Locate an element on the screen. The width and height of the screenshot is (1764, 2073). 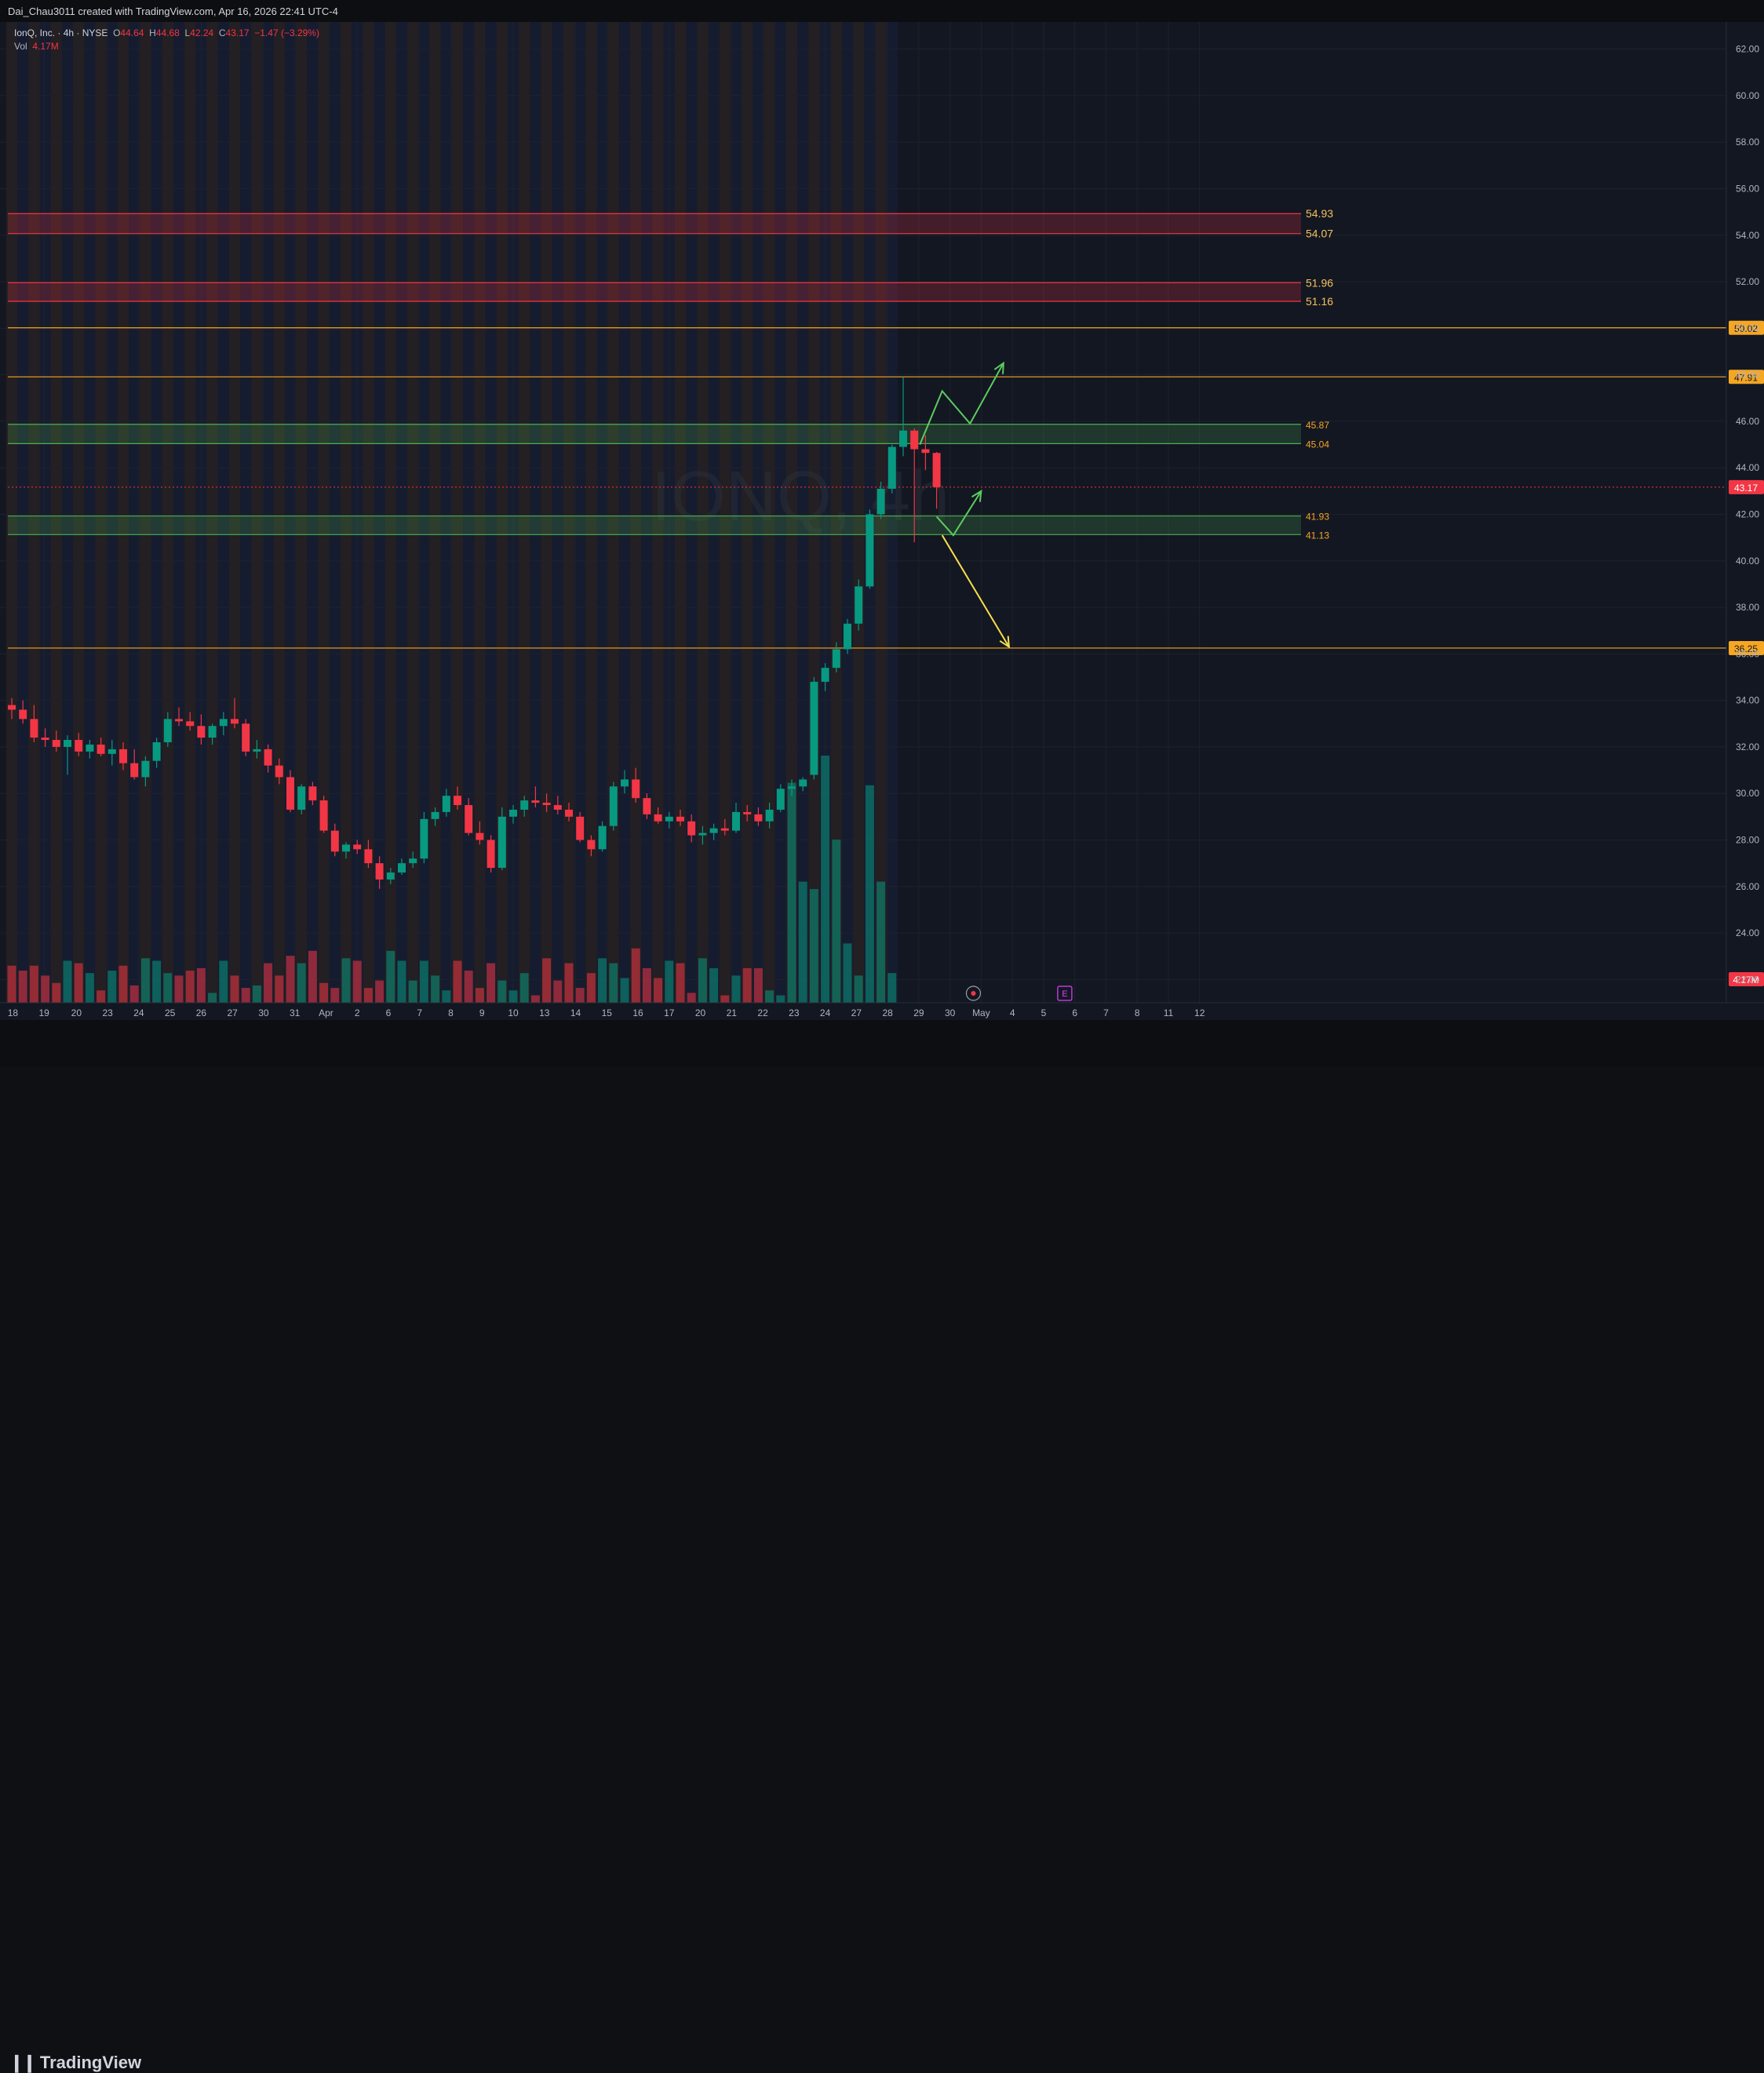
zone-support is located at coordinates (654, 526).